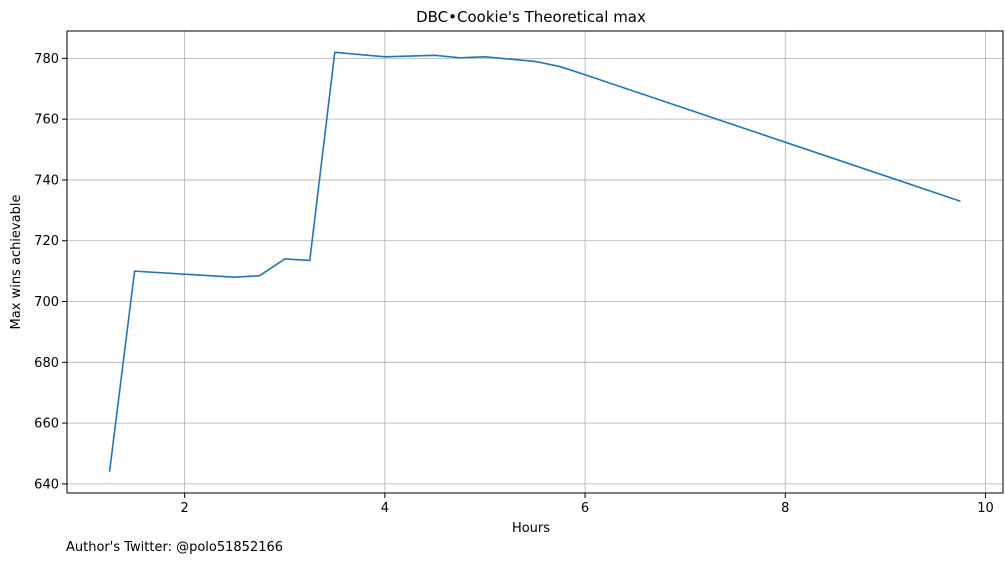  I want to click on x-axis-label: Hours, so click(531, 528).